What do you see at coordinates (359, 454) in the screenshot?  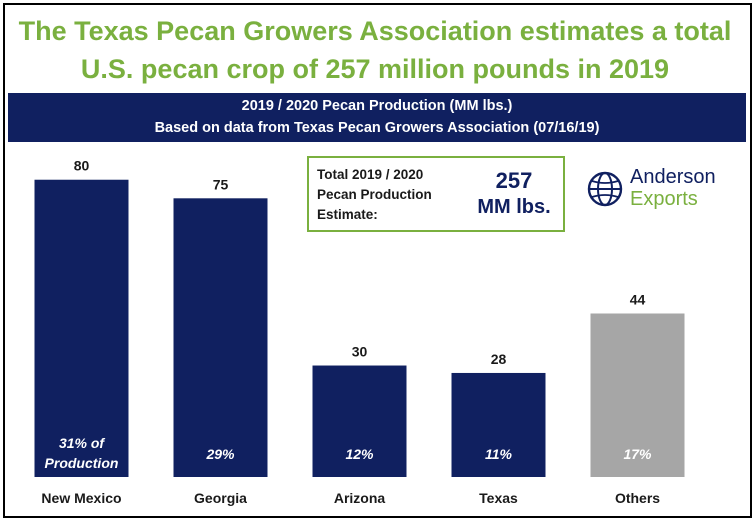 I see `share-label-arizona: 12%` at bounding box center [359, 454].